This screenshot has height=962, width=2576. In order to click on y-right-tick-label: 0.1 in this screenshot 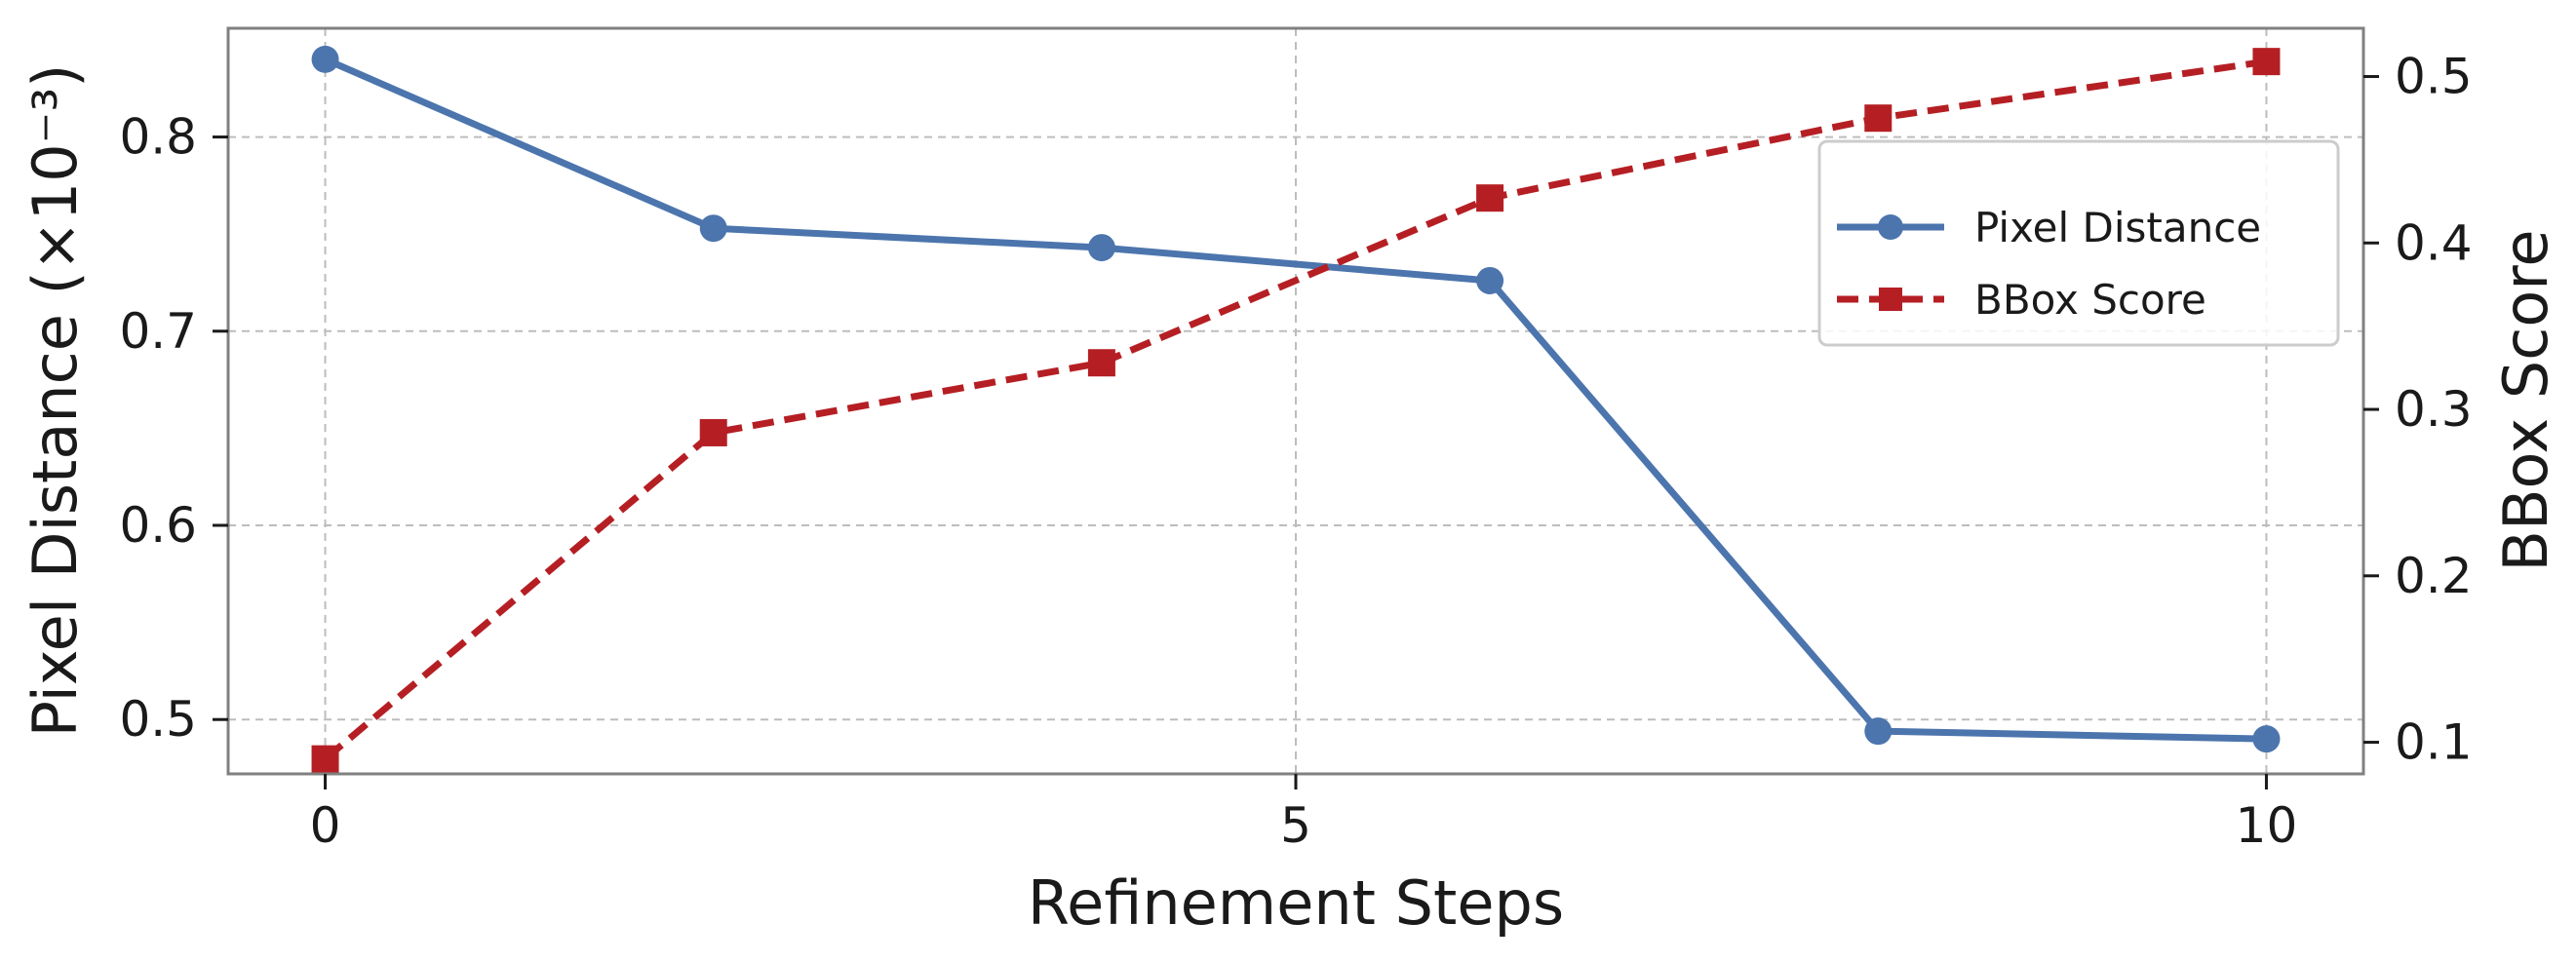, I will do `click(2434, 742)`.